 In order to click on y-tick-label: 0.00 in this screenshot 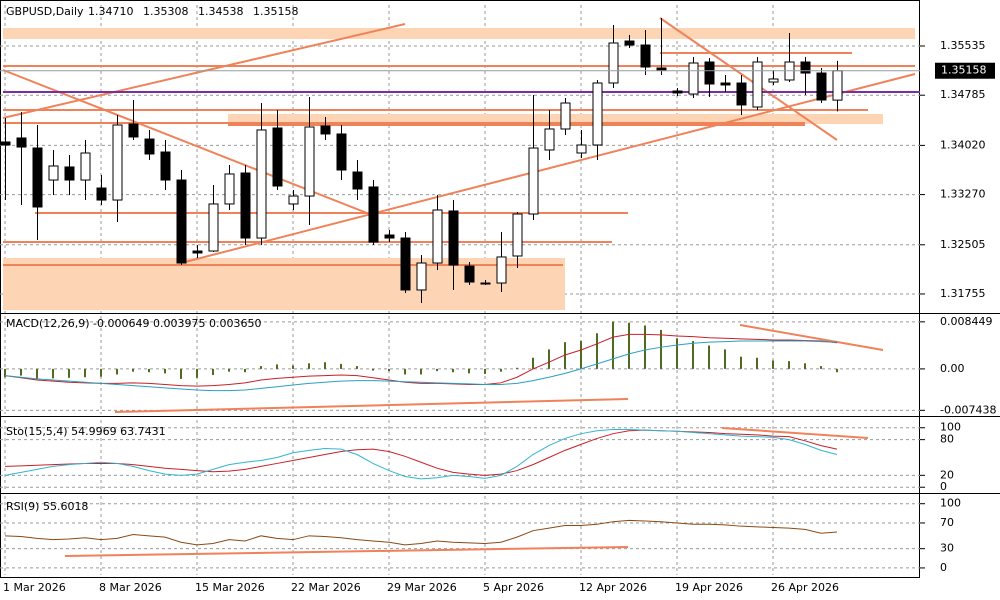, I will do `click(952, 368)`.